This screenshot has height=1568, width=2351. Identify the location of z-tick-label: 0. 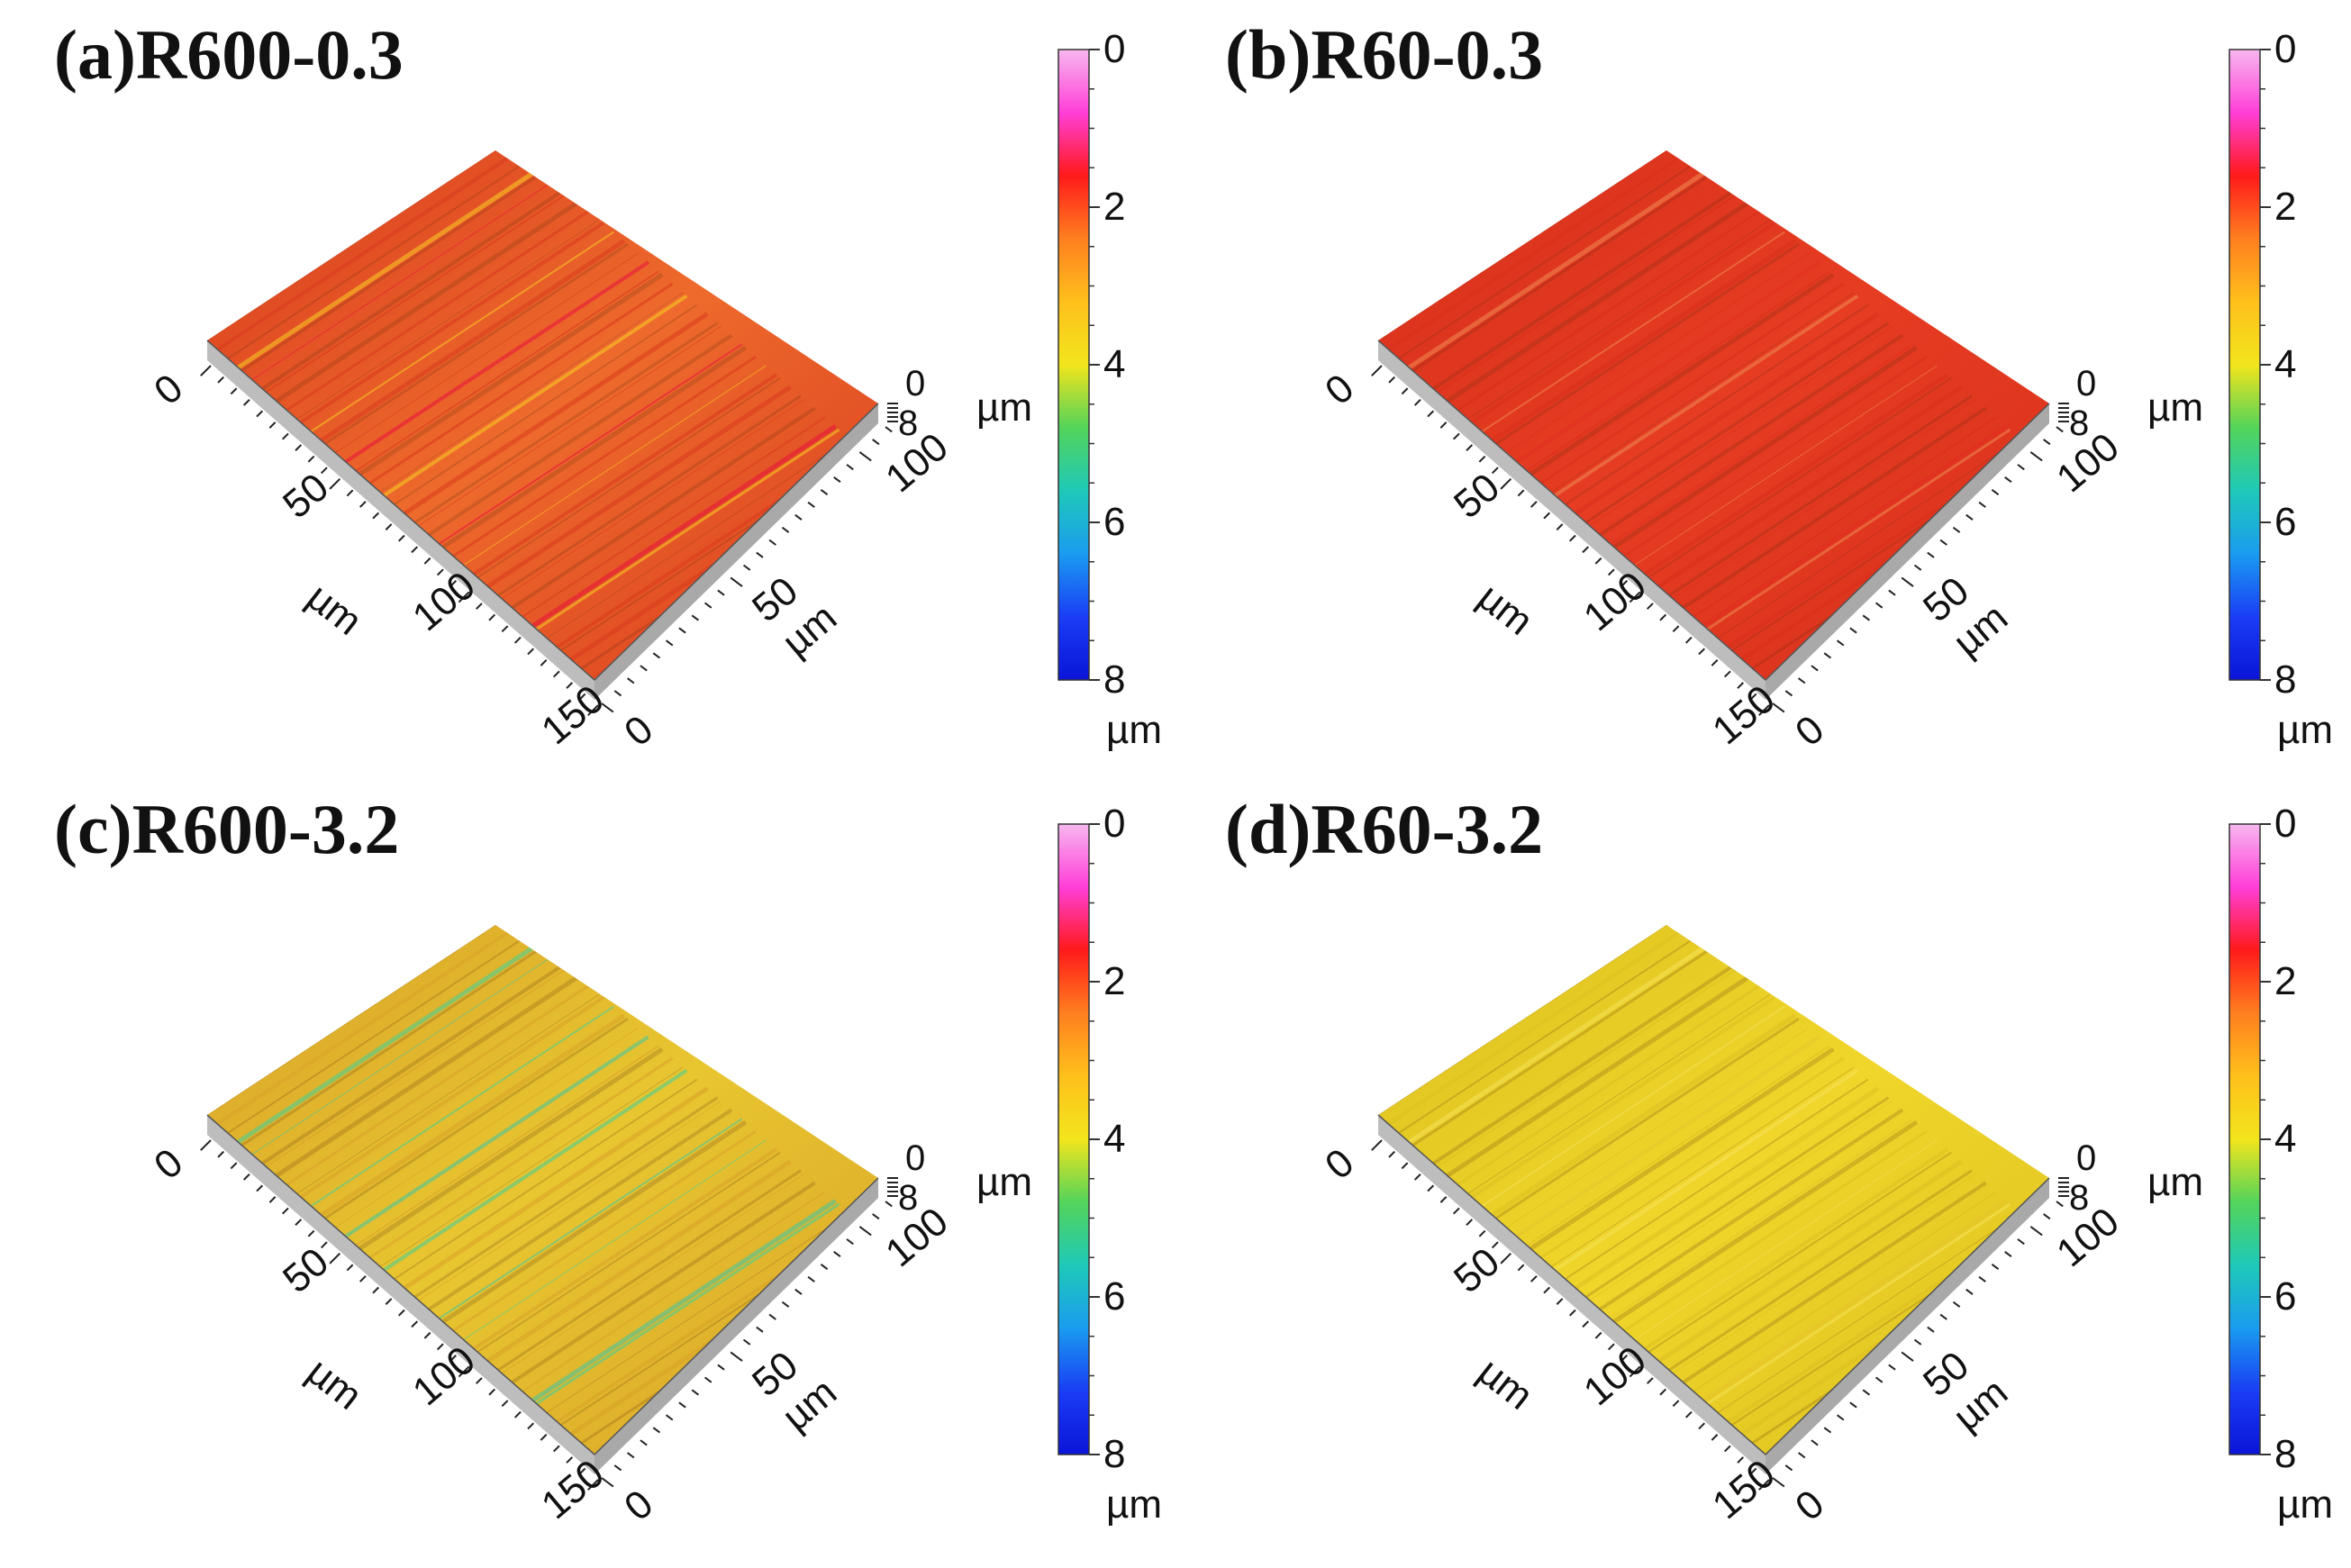
(915, 383).